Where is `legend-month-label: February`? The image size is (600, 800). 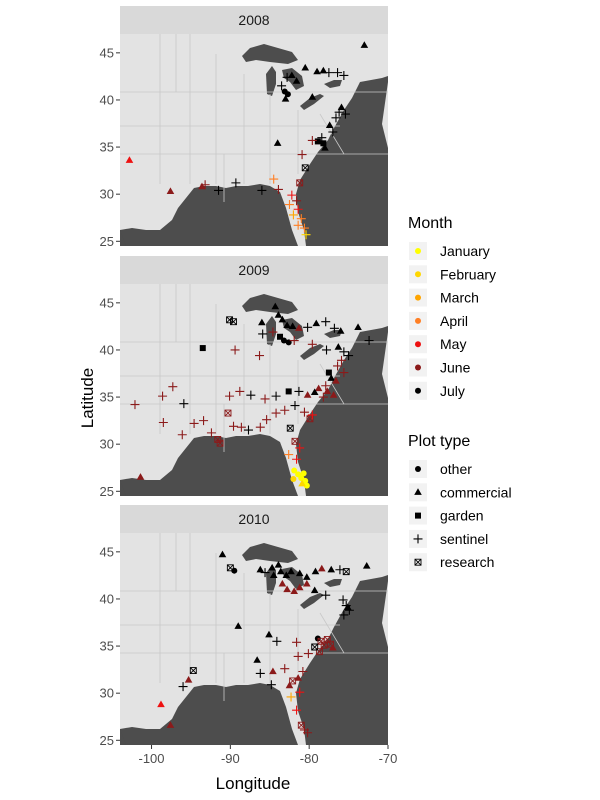
legend-month-label: February is located at coordinates (468, 274).